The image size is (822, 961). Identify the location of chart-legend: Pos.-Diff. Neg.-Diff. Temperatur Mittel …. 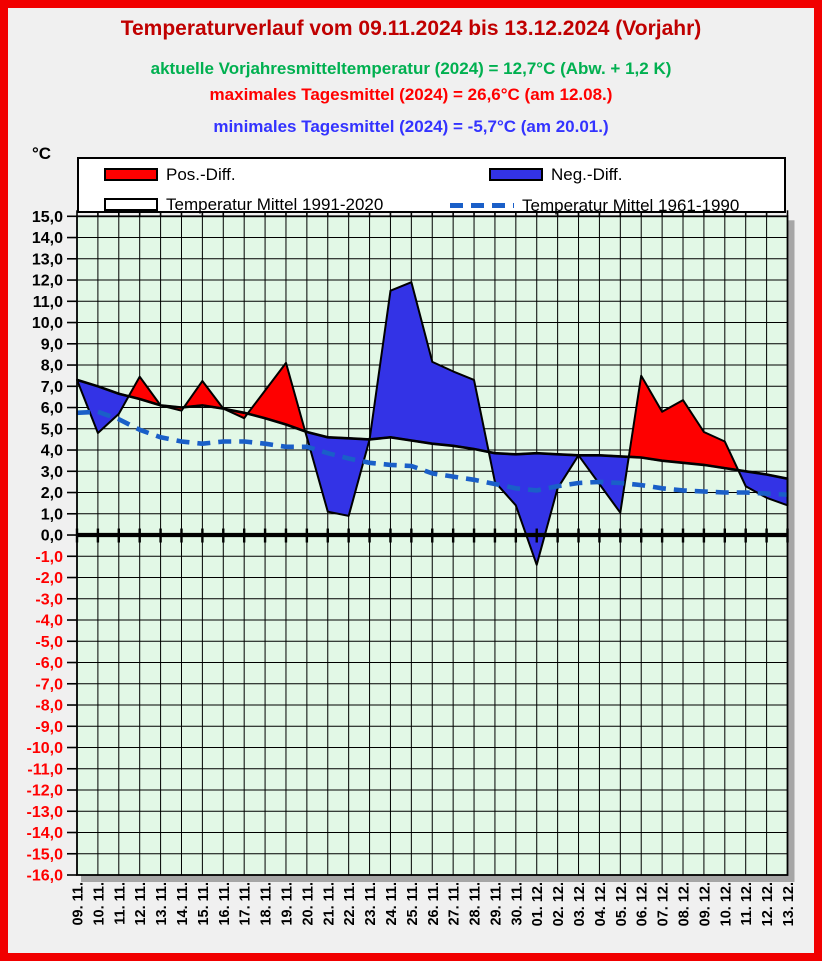
(431, 185).